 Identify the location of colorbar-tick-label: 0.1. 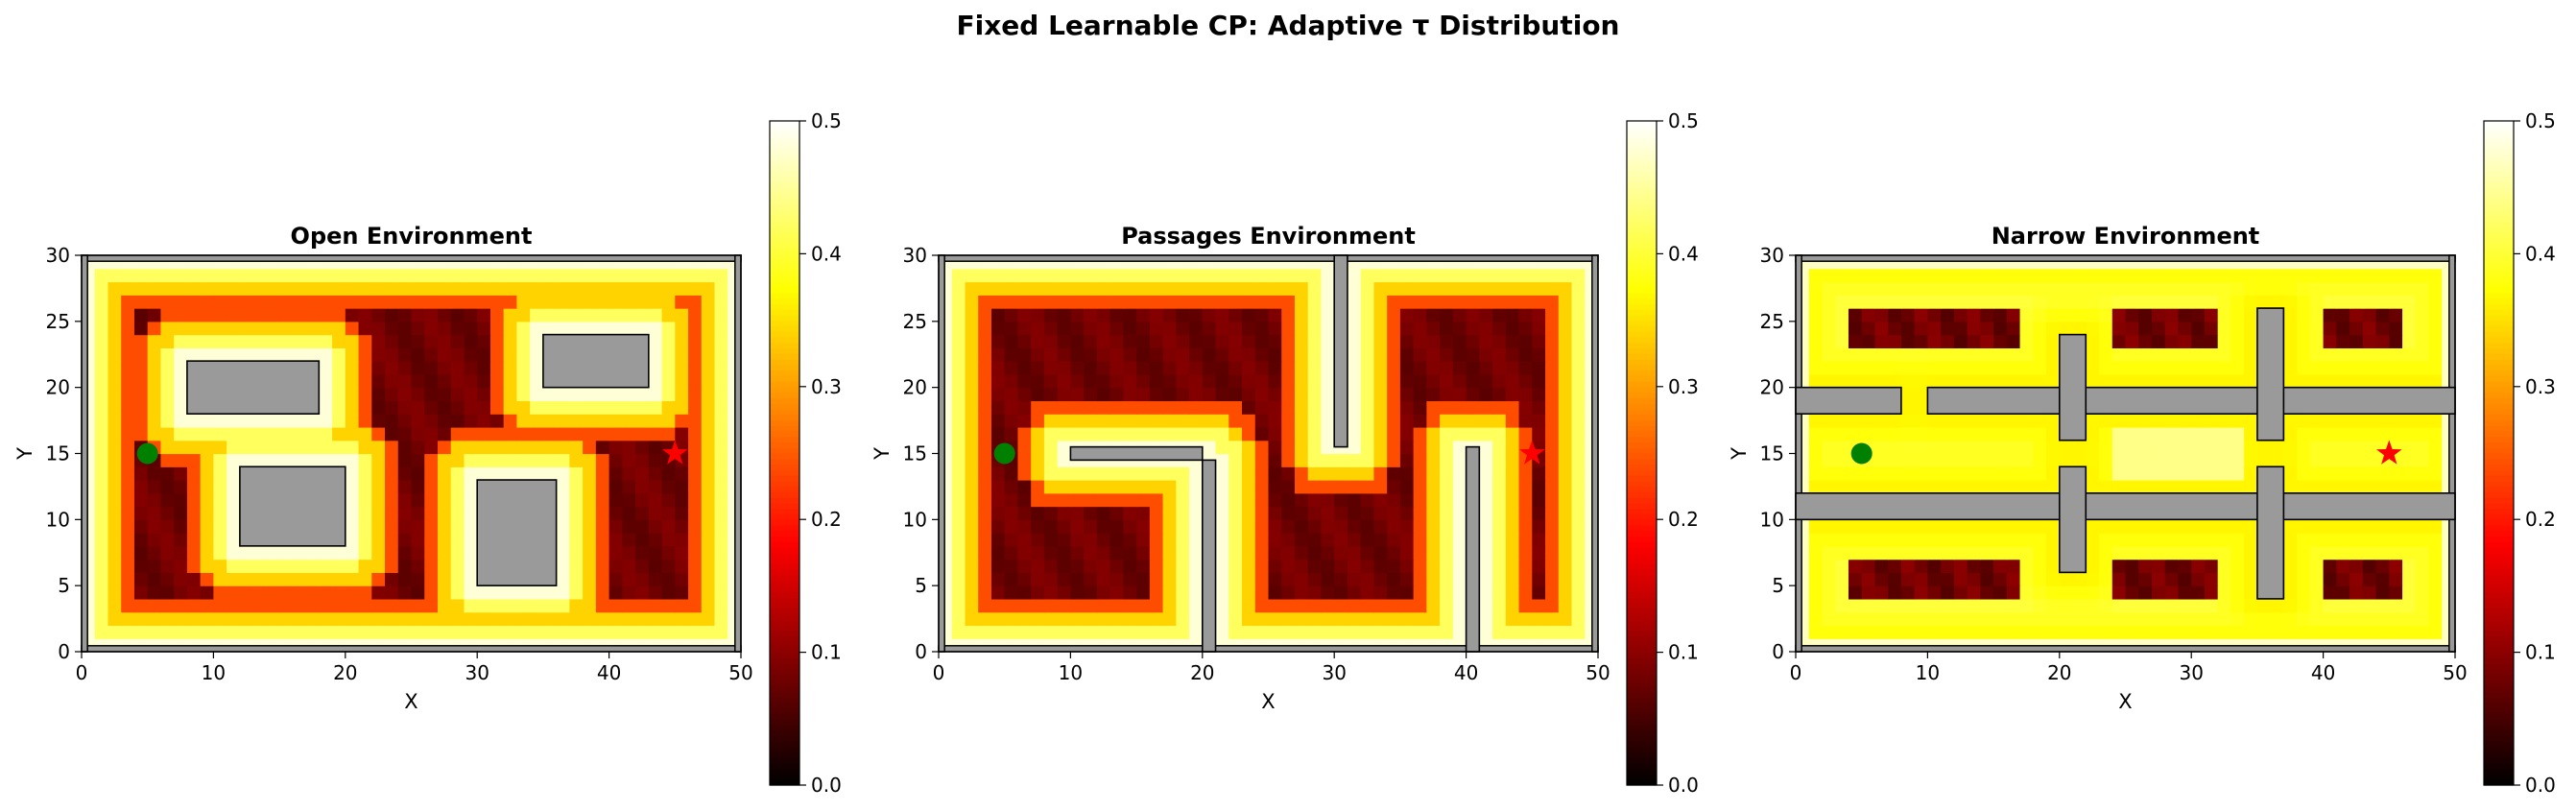
(826, 652).